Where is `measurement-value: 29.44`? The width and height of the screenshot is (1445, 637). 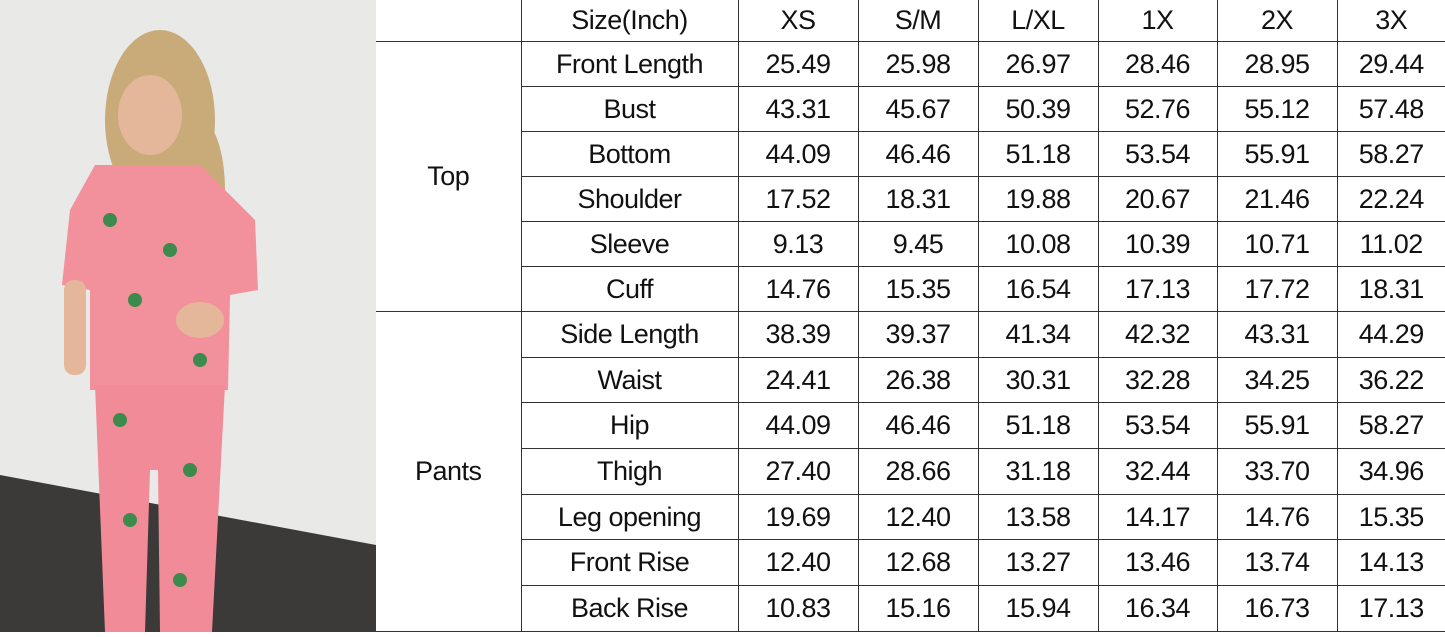 measurement-value: 29.44 is located at coordinates (1390, 64).